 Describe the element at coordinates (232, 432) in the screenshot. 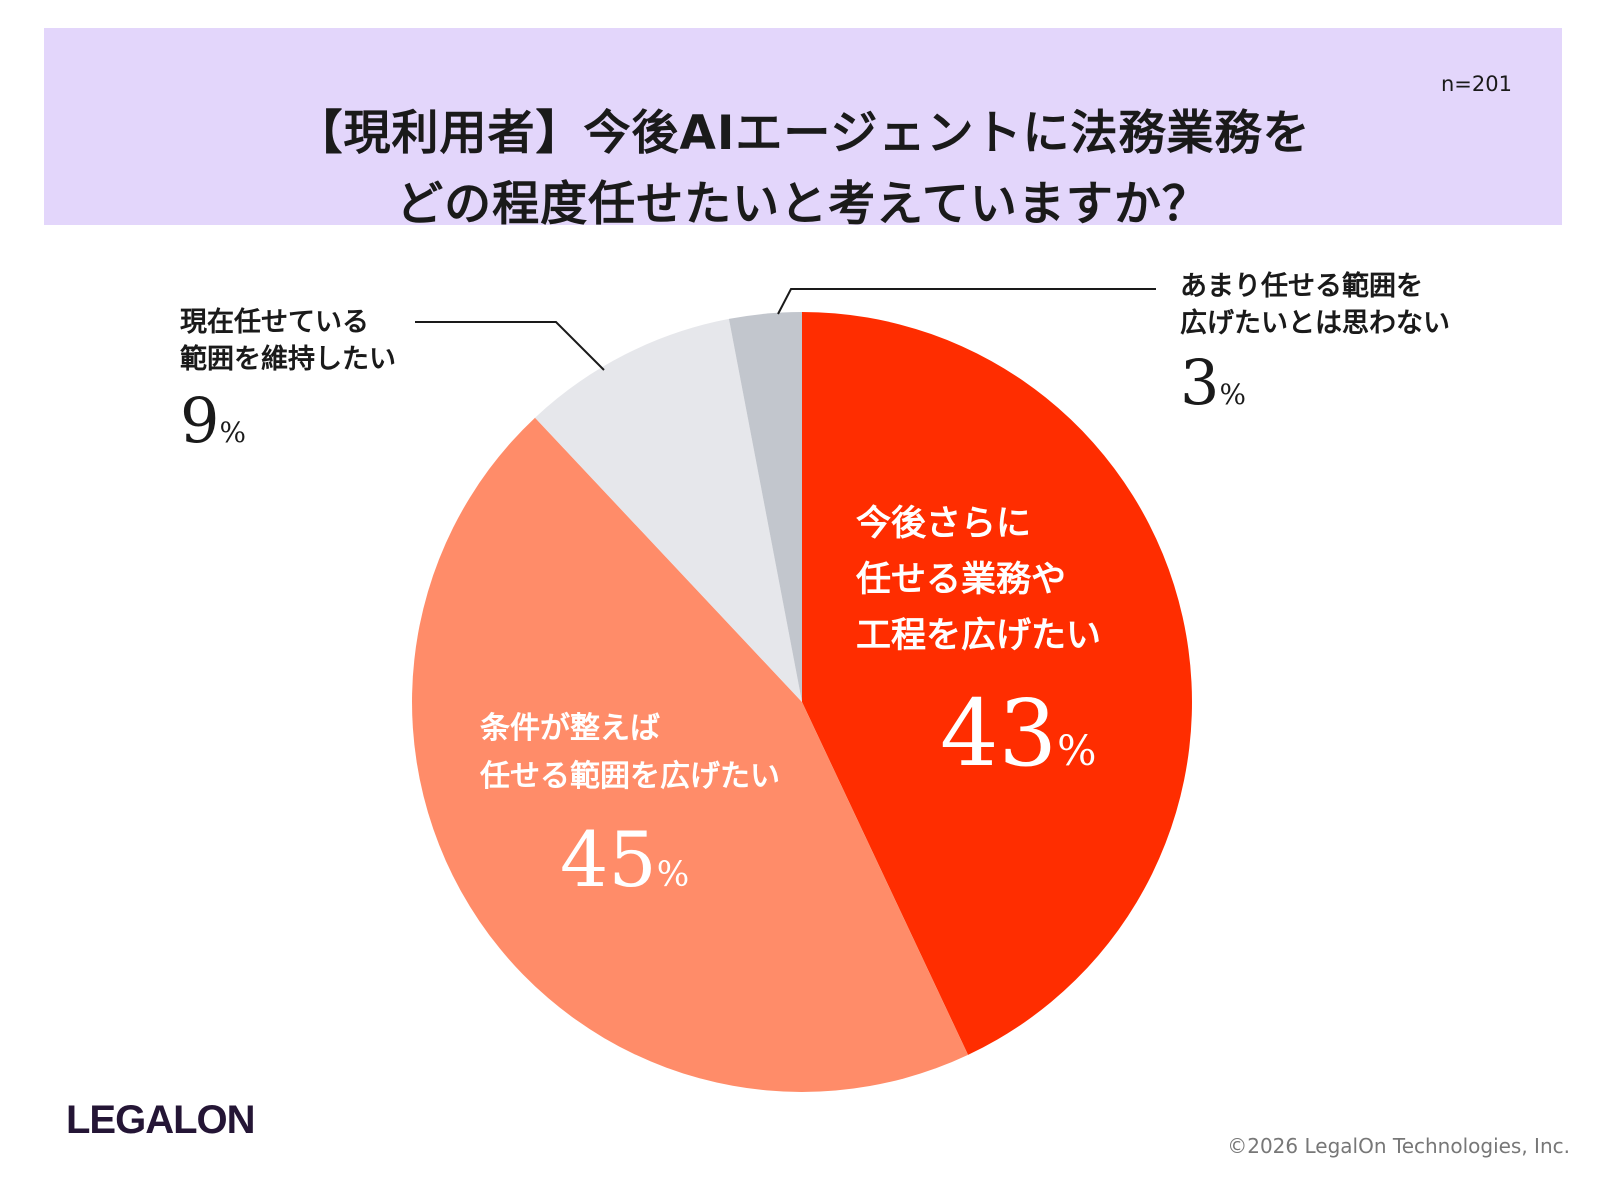

I see `slice-value-2-unit: %` at that location.